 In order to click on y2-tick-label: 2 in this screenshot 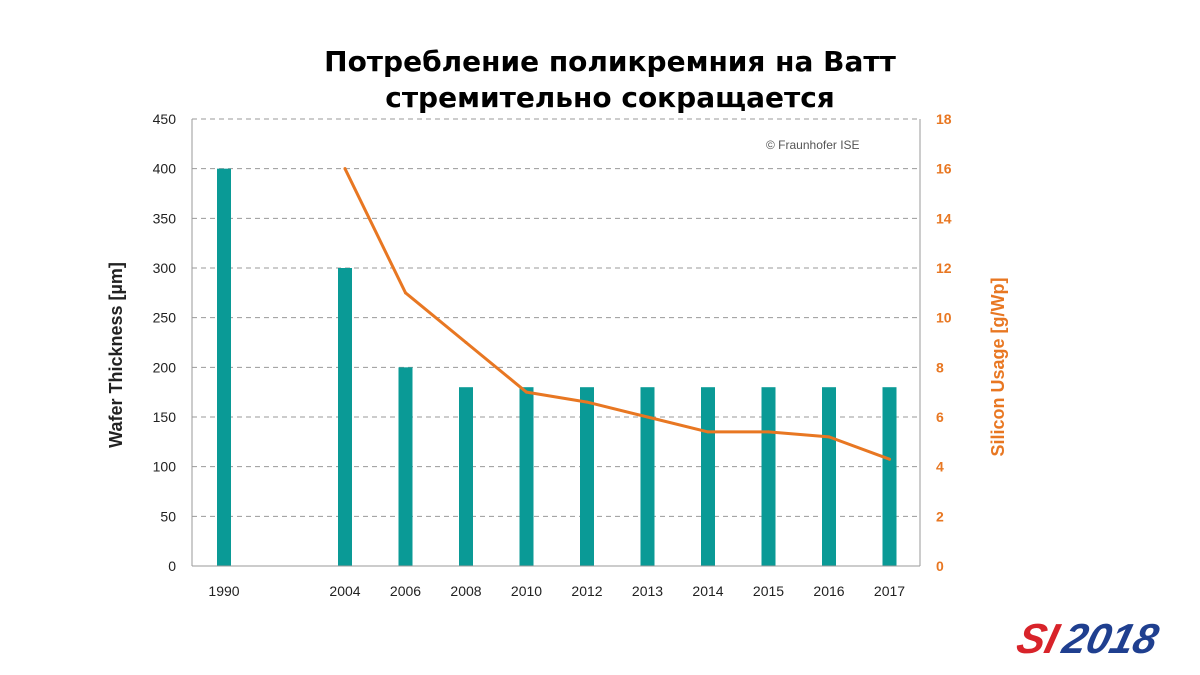, I will do `click(940, 516)`.